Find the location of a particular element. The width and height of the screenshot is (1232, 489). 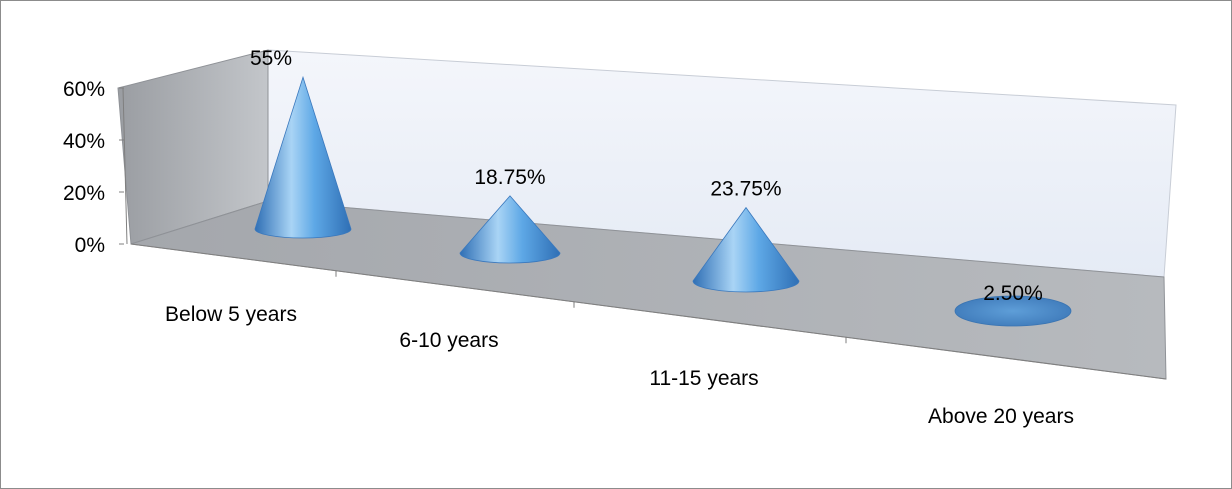

y-axis-line is located at coordinates (125, 166).